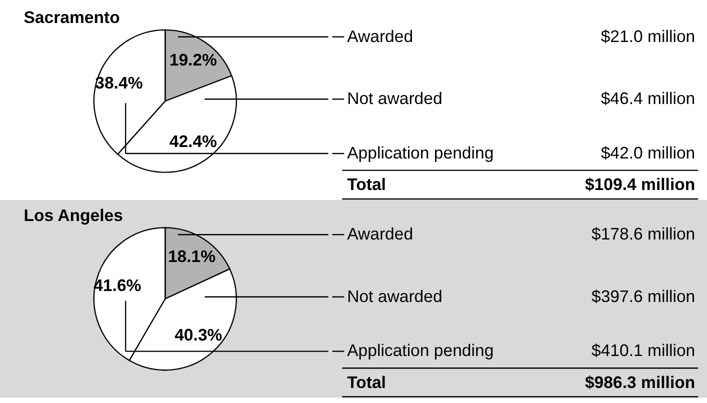 The width and height of the screenshot is (707, 403). What do you see at coordinates (648, 152) in the screenshot?
I see `text: $42.0 million` at bounding box center [648, 152].